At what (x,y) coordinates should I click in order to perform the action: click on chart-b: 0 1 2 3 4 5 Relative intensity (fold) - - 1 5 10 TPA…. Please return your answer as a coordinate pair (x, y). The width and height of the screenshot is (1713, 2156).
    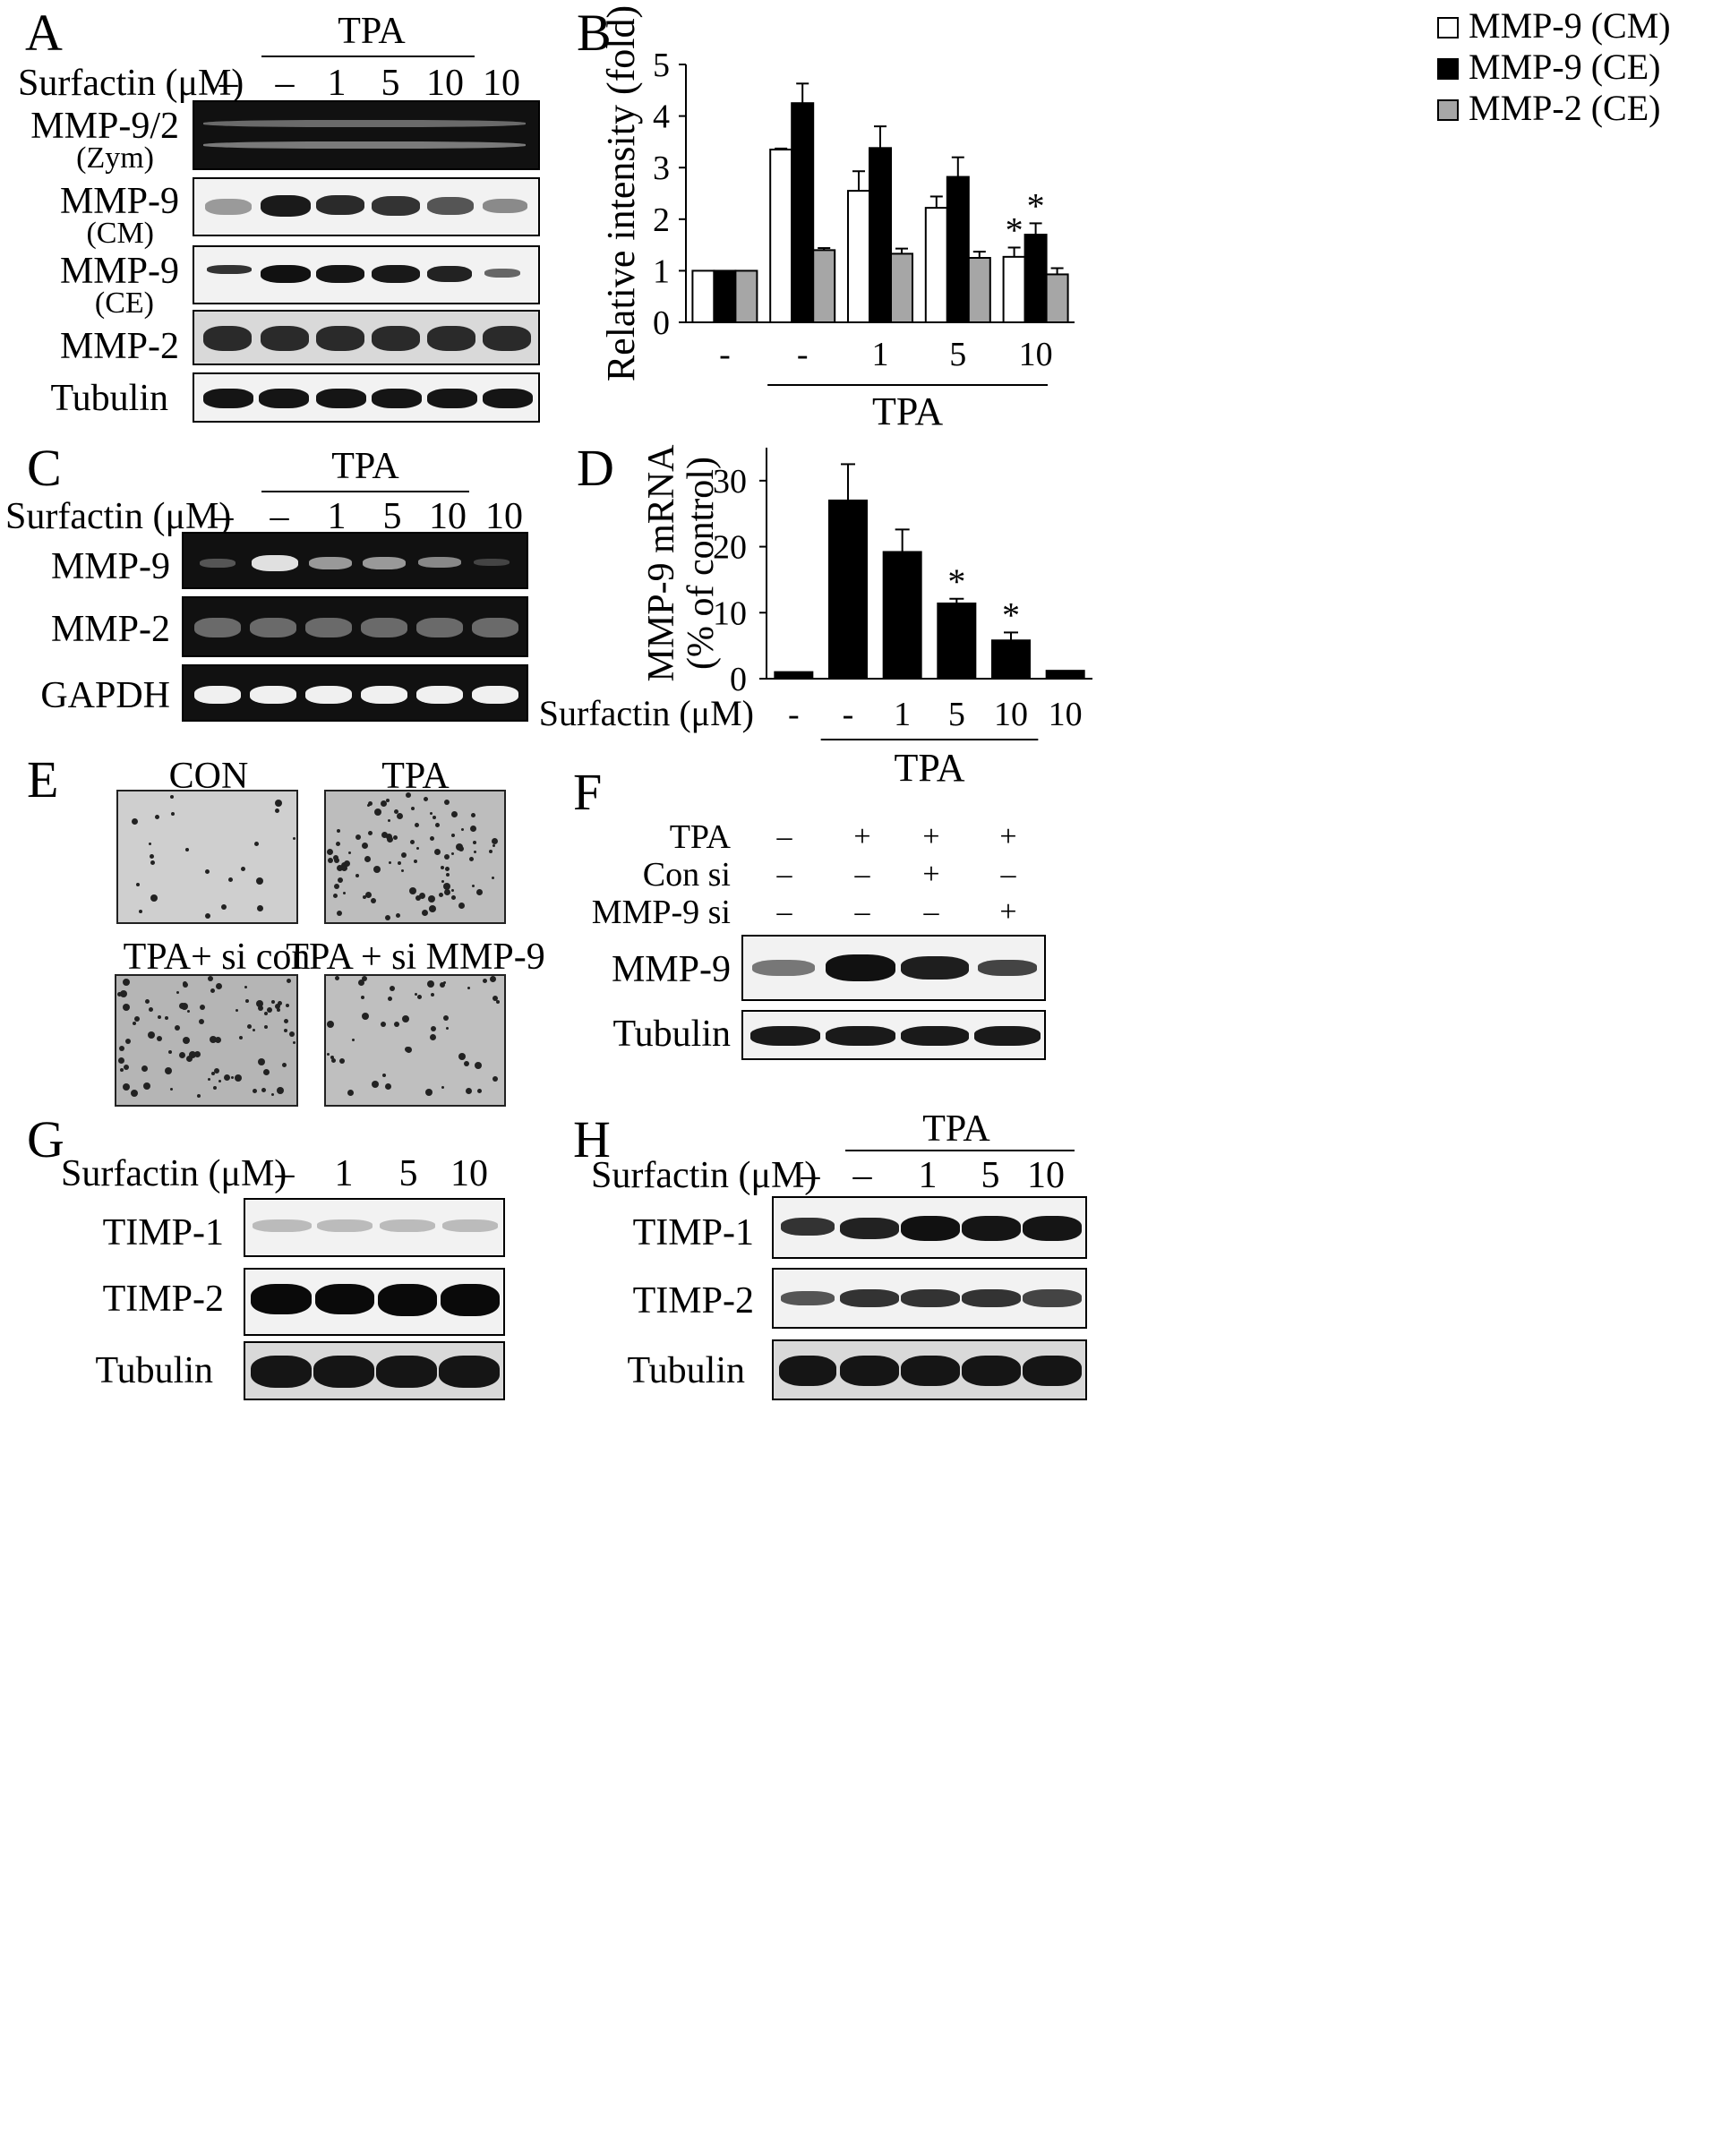
    Looking at the image, I should click on (1135, 217).